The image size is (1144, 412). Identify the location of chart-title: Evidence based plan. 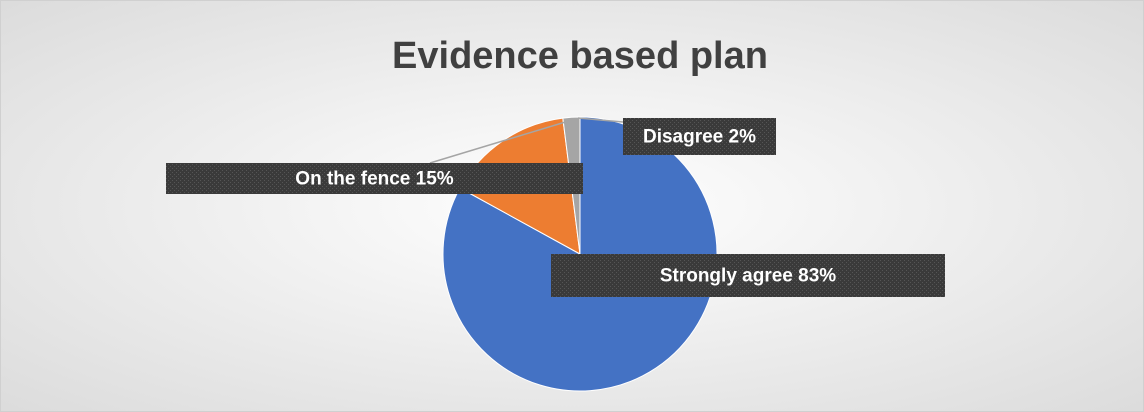
(580, 56).